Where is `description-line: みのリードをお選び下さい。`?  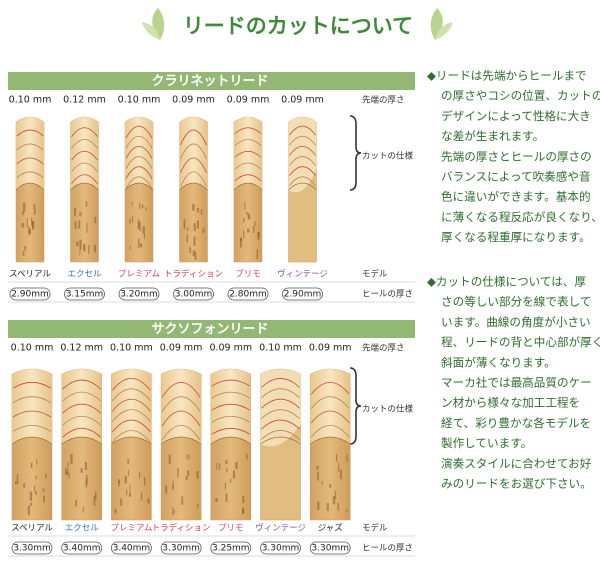 description-line: みのリードをお選び下さい。 is located at coordinates (516, 484).